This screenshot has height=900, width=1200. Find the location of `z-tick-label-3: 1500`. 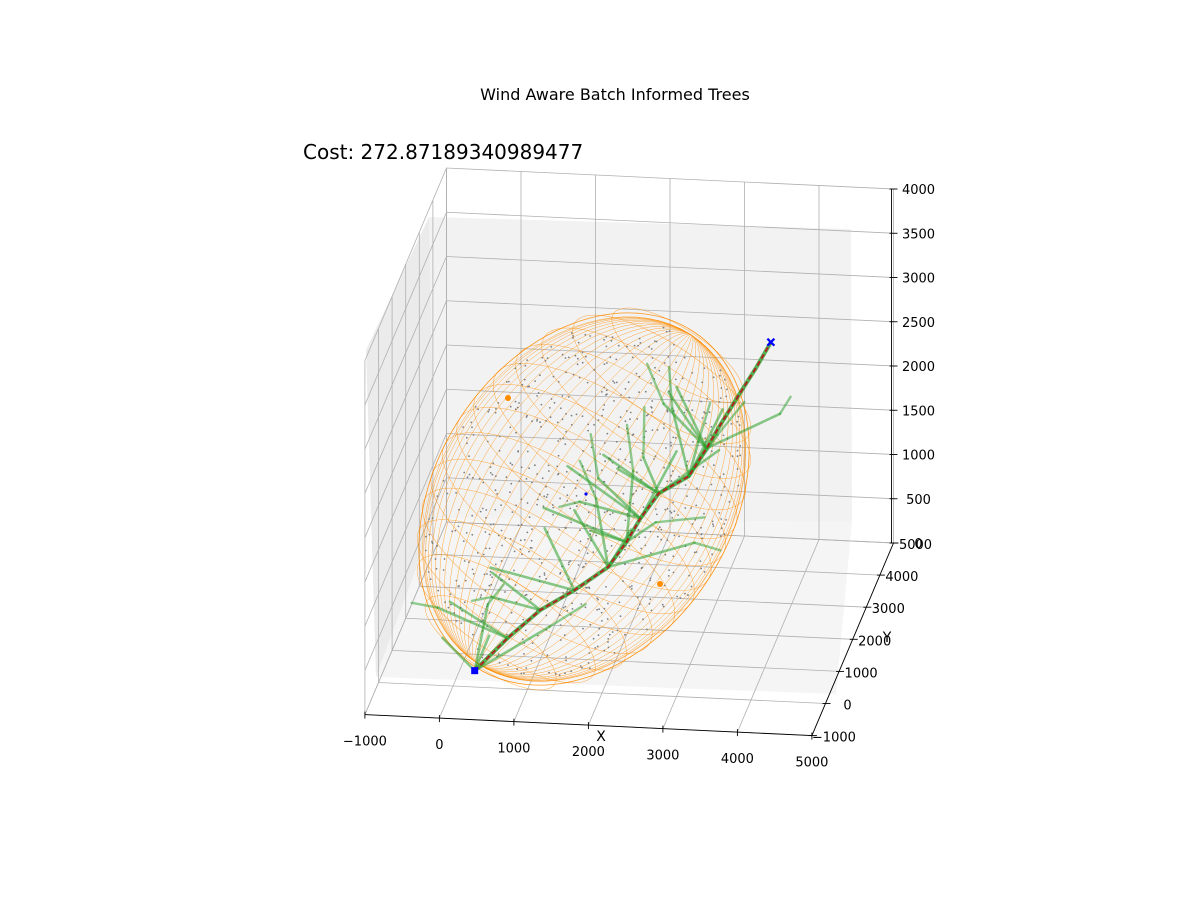

z-tick-label-3: 1500 is located at coordinates (918, 411).